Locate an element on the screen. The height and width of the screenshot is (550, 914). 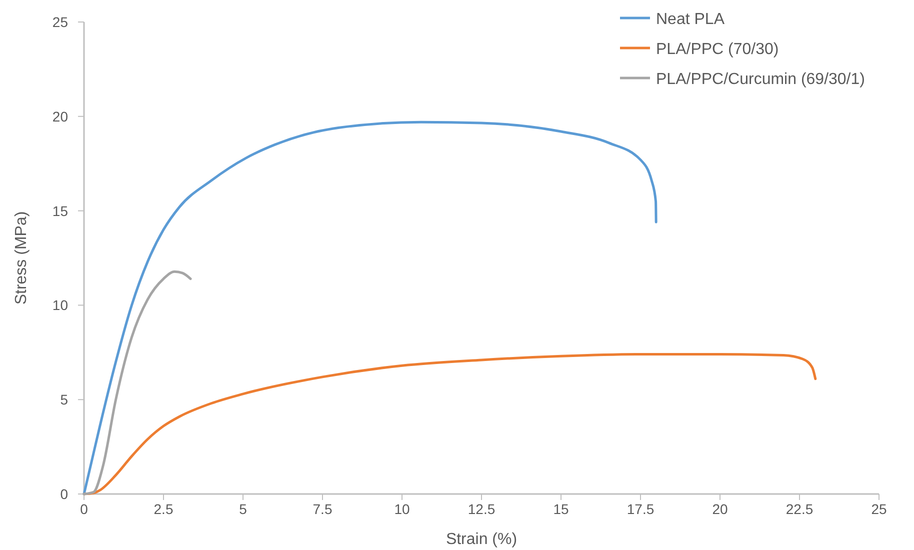
x-tick-label: 25 is located at coordinates (879, 509).